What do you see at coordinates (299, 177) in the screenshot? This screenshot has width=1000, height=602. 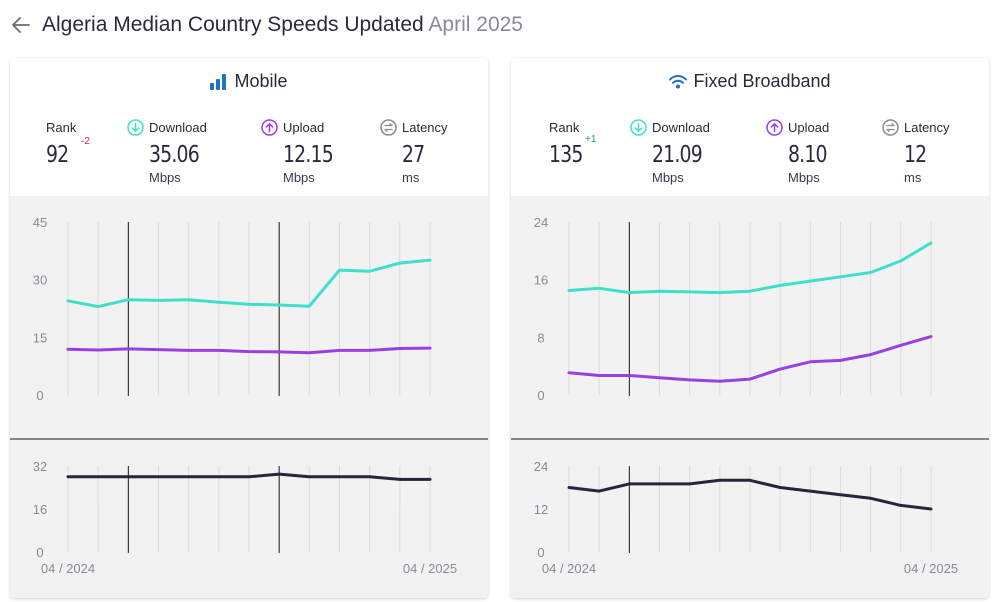 I see `mobile-upload-unit: Mbps` at bounding box center [299, 177].